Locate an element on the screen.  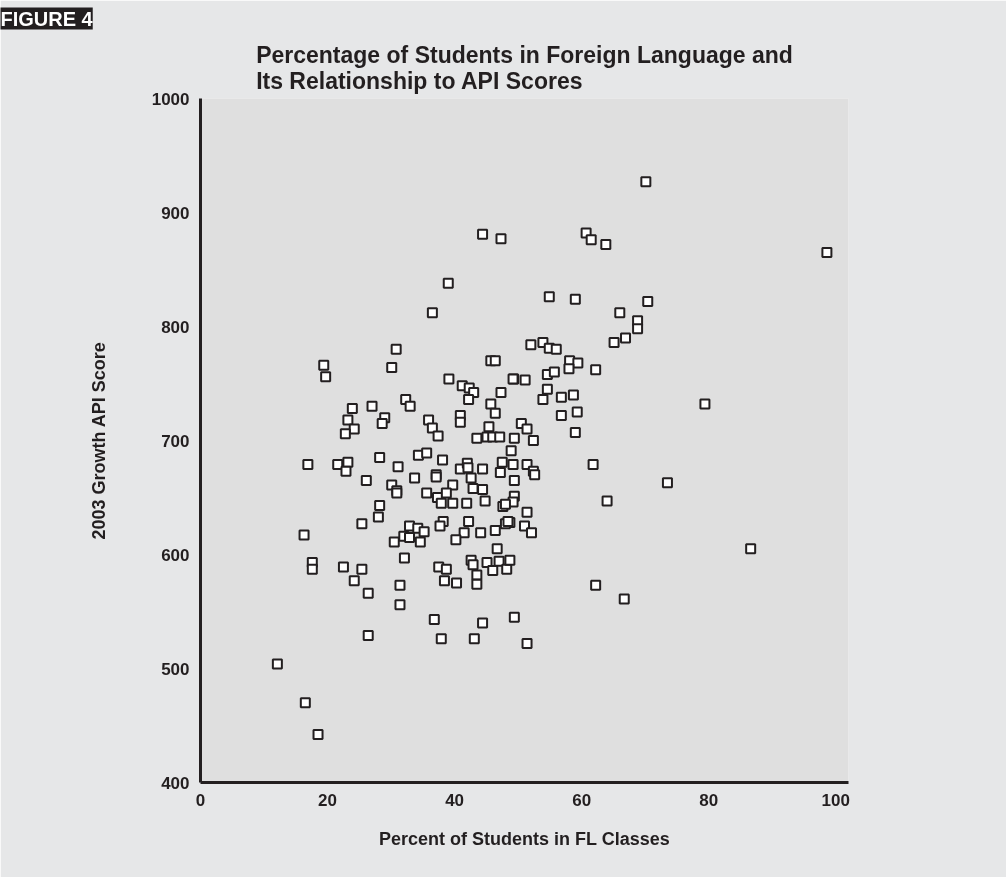
y-tick-label: 1000 is located at coordinates (170, 99).